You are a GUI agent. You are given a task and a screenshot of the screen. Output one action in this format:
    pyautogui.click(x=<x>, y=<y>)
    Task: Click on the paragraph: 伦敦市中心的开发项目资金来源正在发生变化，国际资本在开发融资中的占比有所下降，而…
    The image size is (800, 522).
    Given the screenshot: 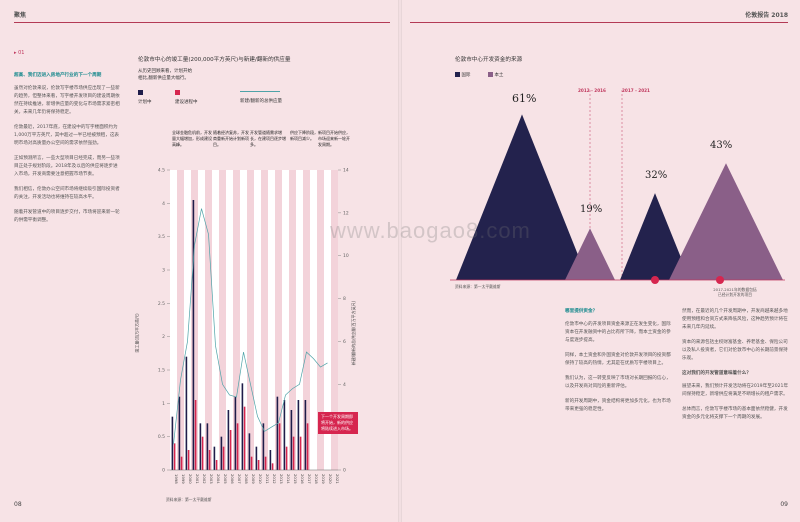 What is the action you would take?
    pyautogui.click(x=618, y=332)
    